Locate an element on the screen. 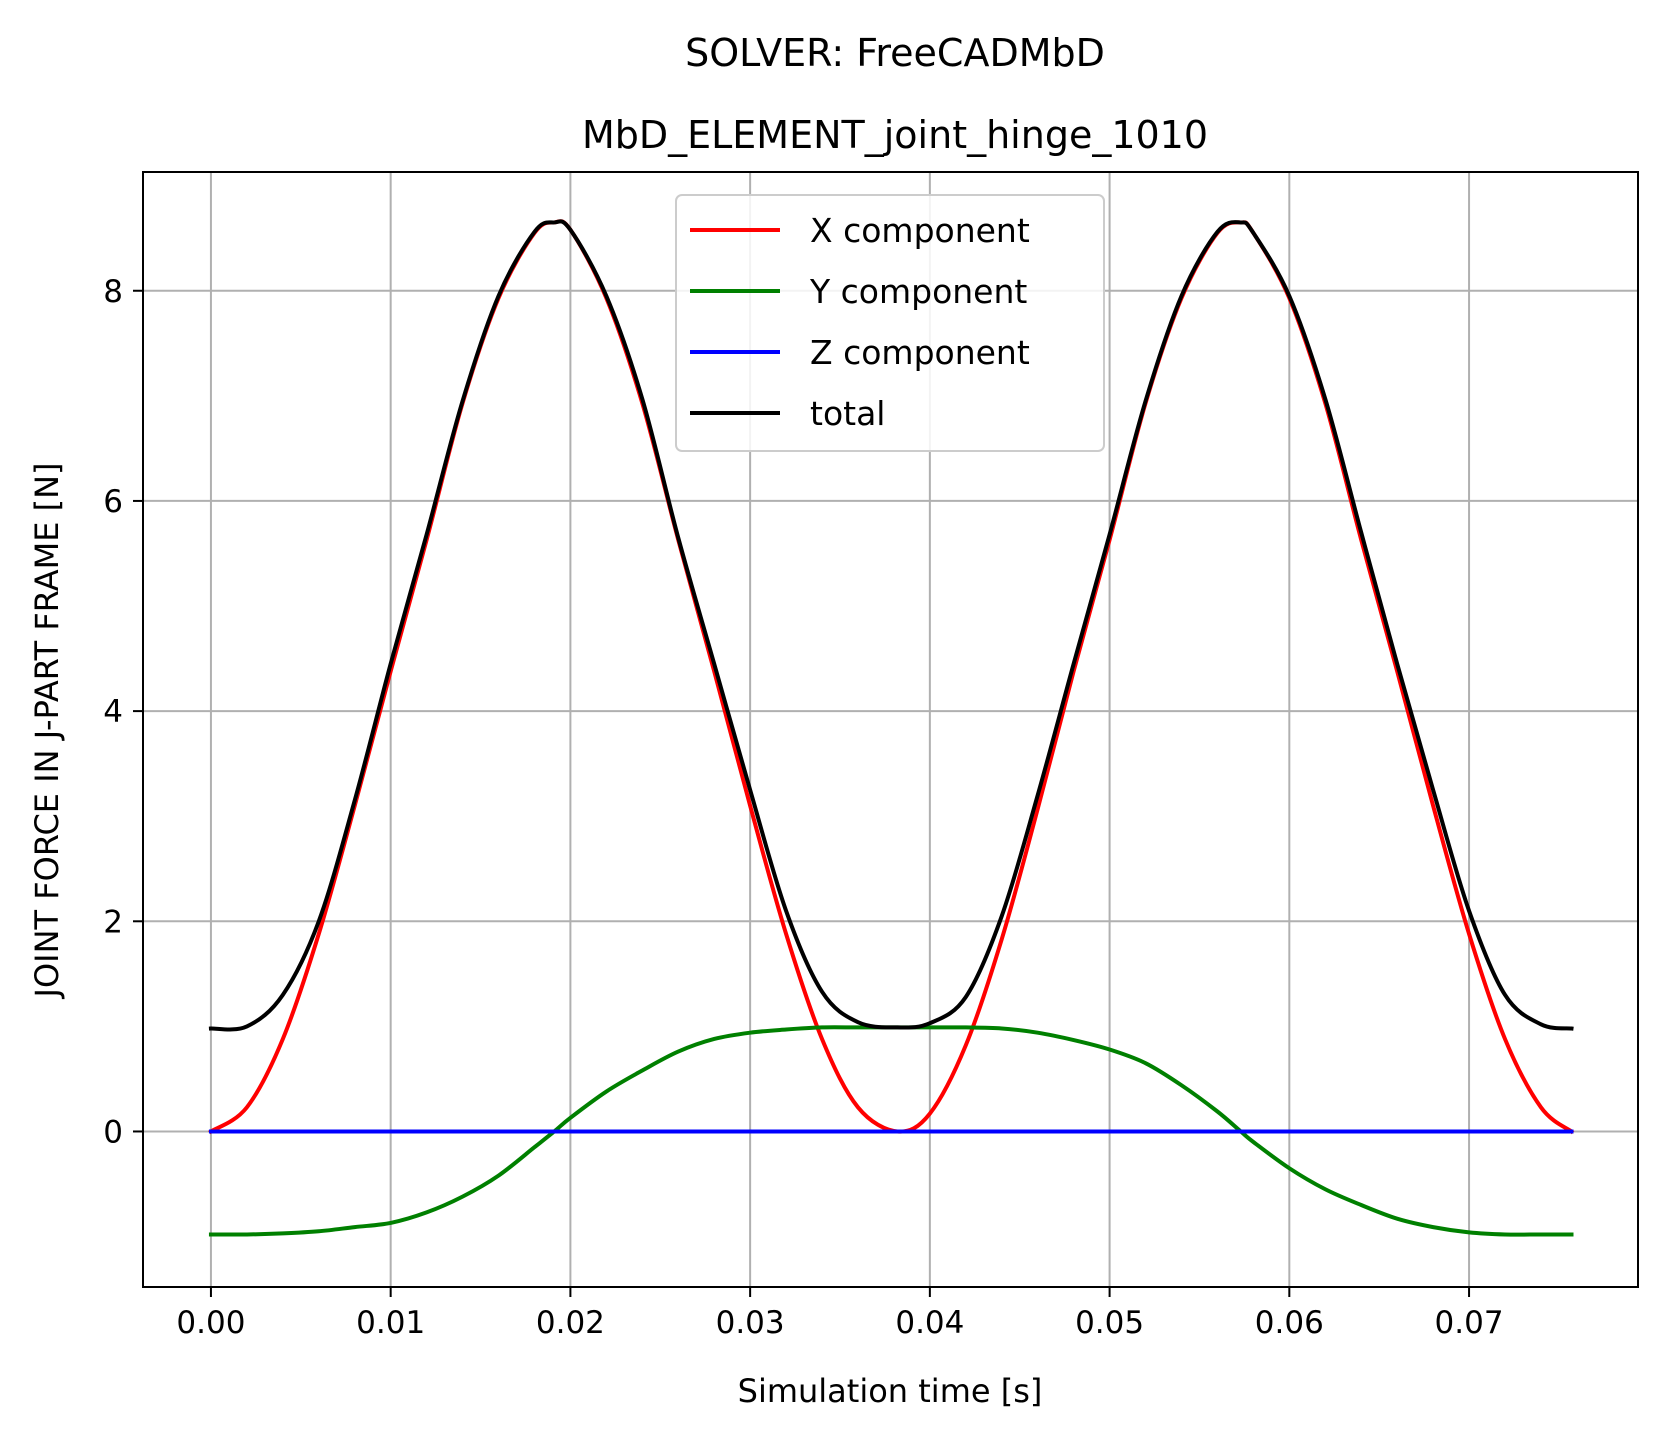 This screenshot has width=1660, height=1438. y-axis-label: JOINT FORCE IN J-PART FRAME [N] is located at coordinates (47, 731).